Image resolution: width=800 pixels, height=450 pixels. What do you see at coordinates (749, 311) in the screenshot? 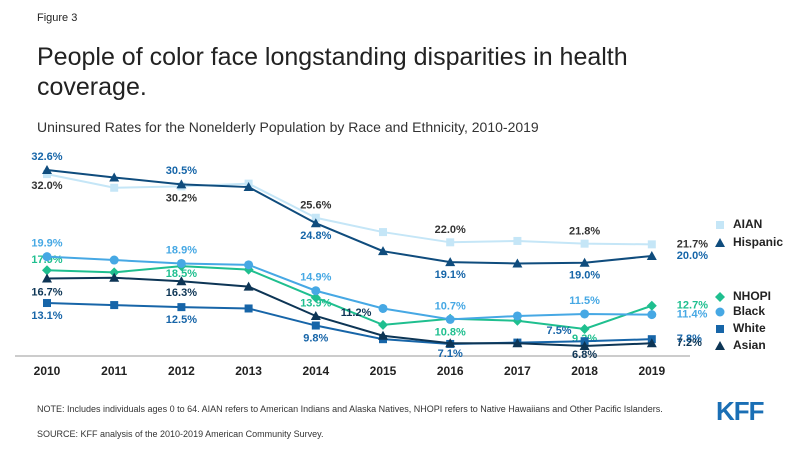
I see `legend-label: Black` at bounding box center [749, 311].